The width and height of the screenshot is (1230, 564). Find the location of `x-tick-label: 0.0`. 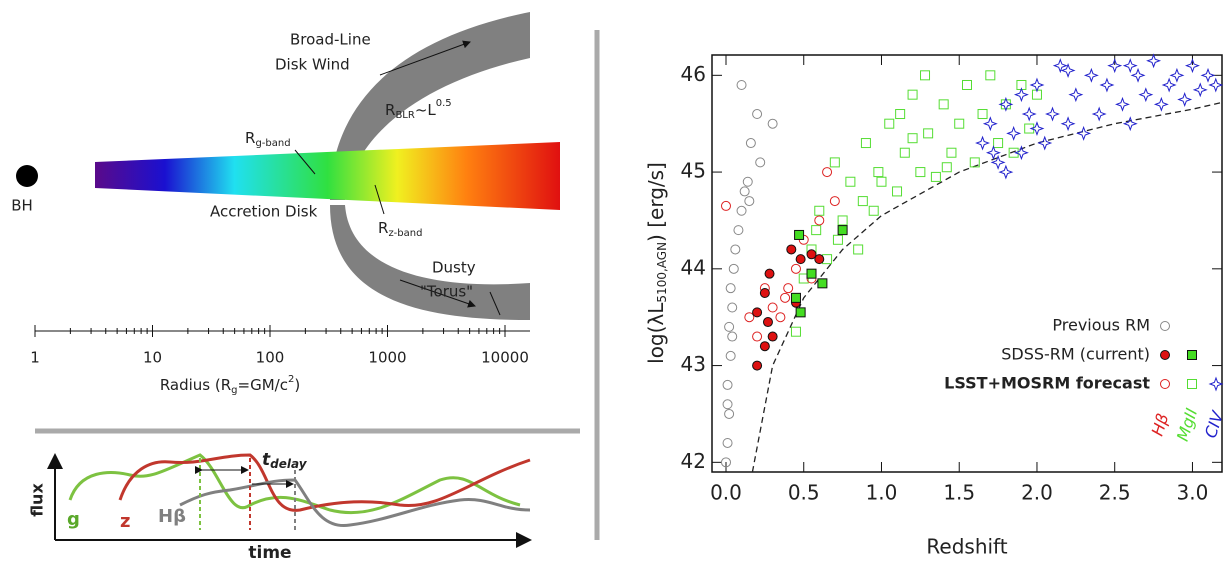

x-tick-label: 0.0 is located at coordinates (726, 493).